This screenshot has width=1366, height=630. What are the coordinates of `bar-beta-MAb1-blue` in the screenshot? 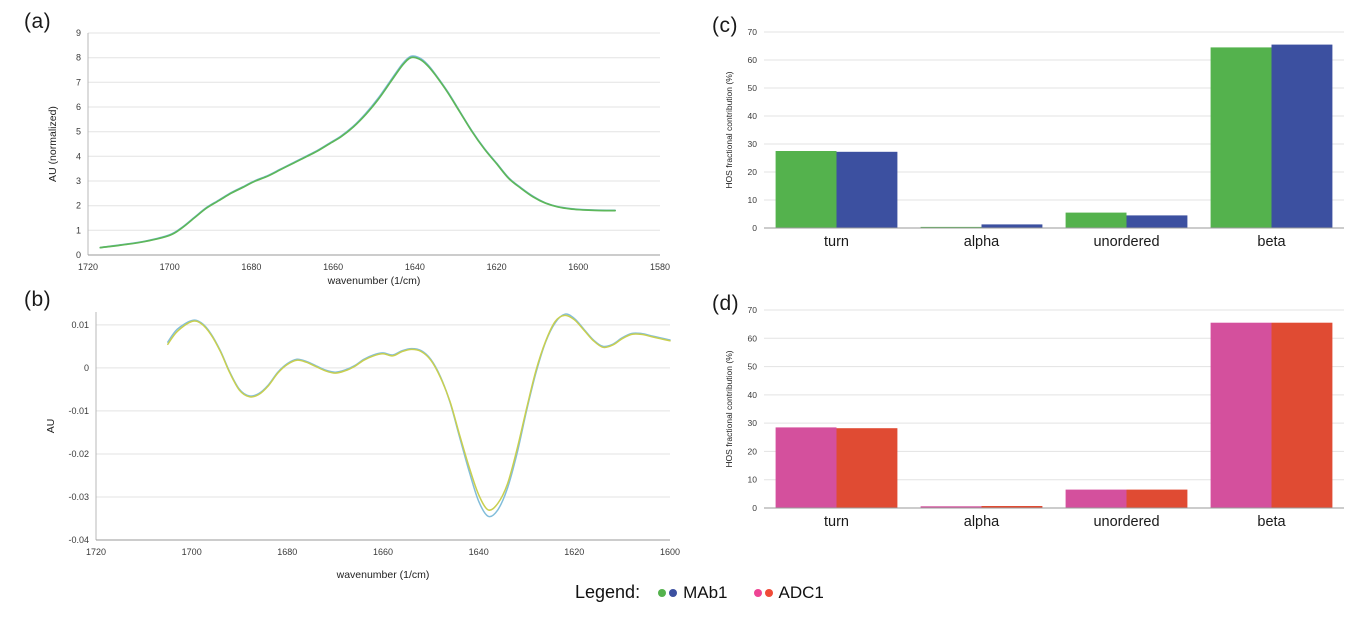 It's located at (1302, 136).